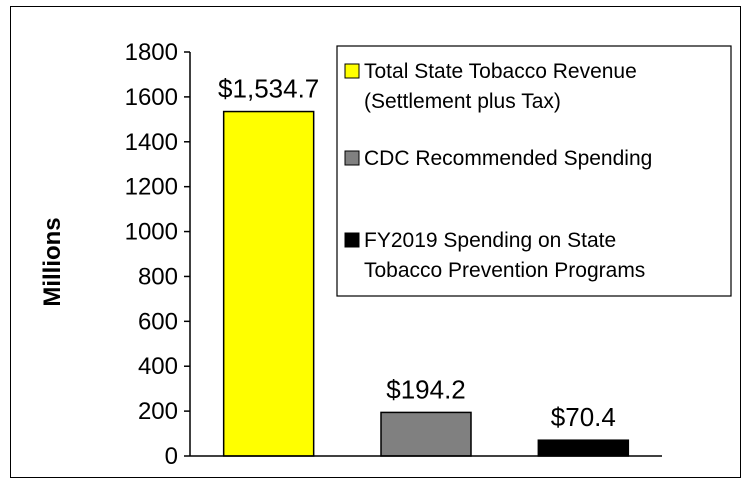 The image size is (754, 484). What do you see at coordinates (462, 101) in the screenshot?
I see `legend-label: (Settlement plus Tax)` at bounding box center [462, 101].